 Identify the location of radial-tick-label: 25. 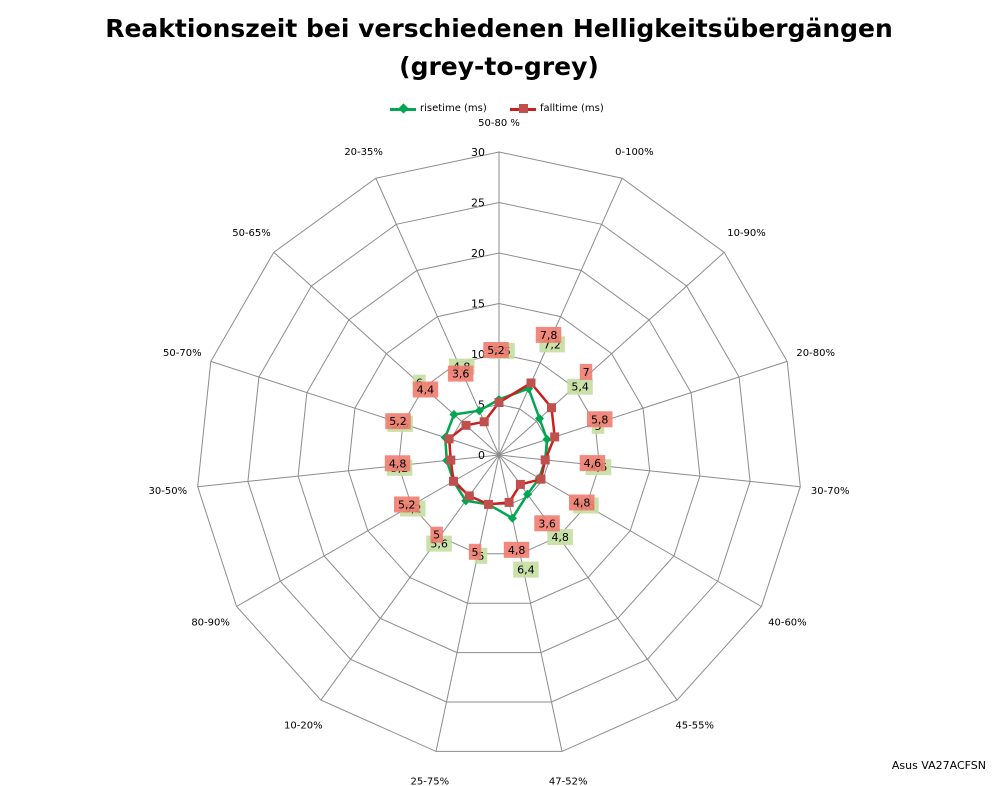
(478, 203).